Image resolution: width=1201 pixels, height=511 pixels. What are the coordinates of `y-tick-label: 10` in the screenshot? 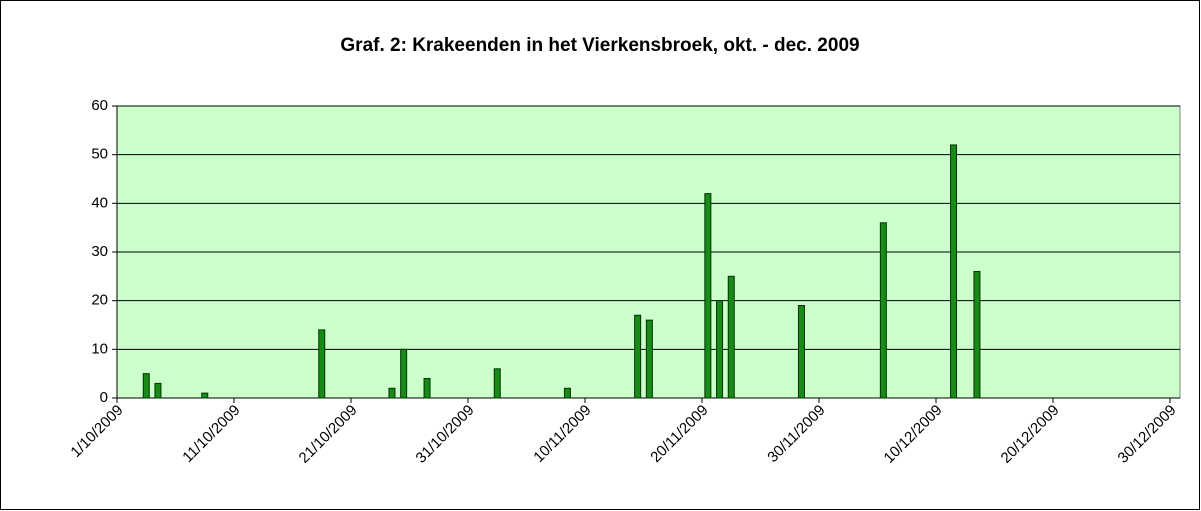 It's located at (99, 348).